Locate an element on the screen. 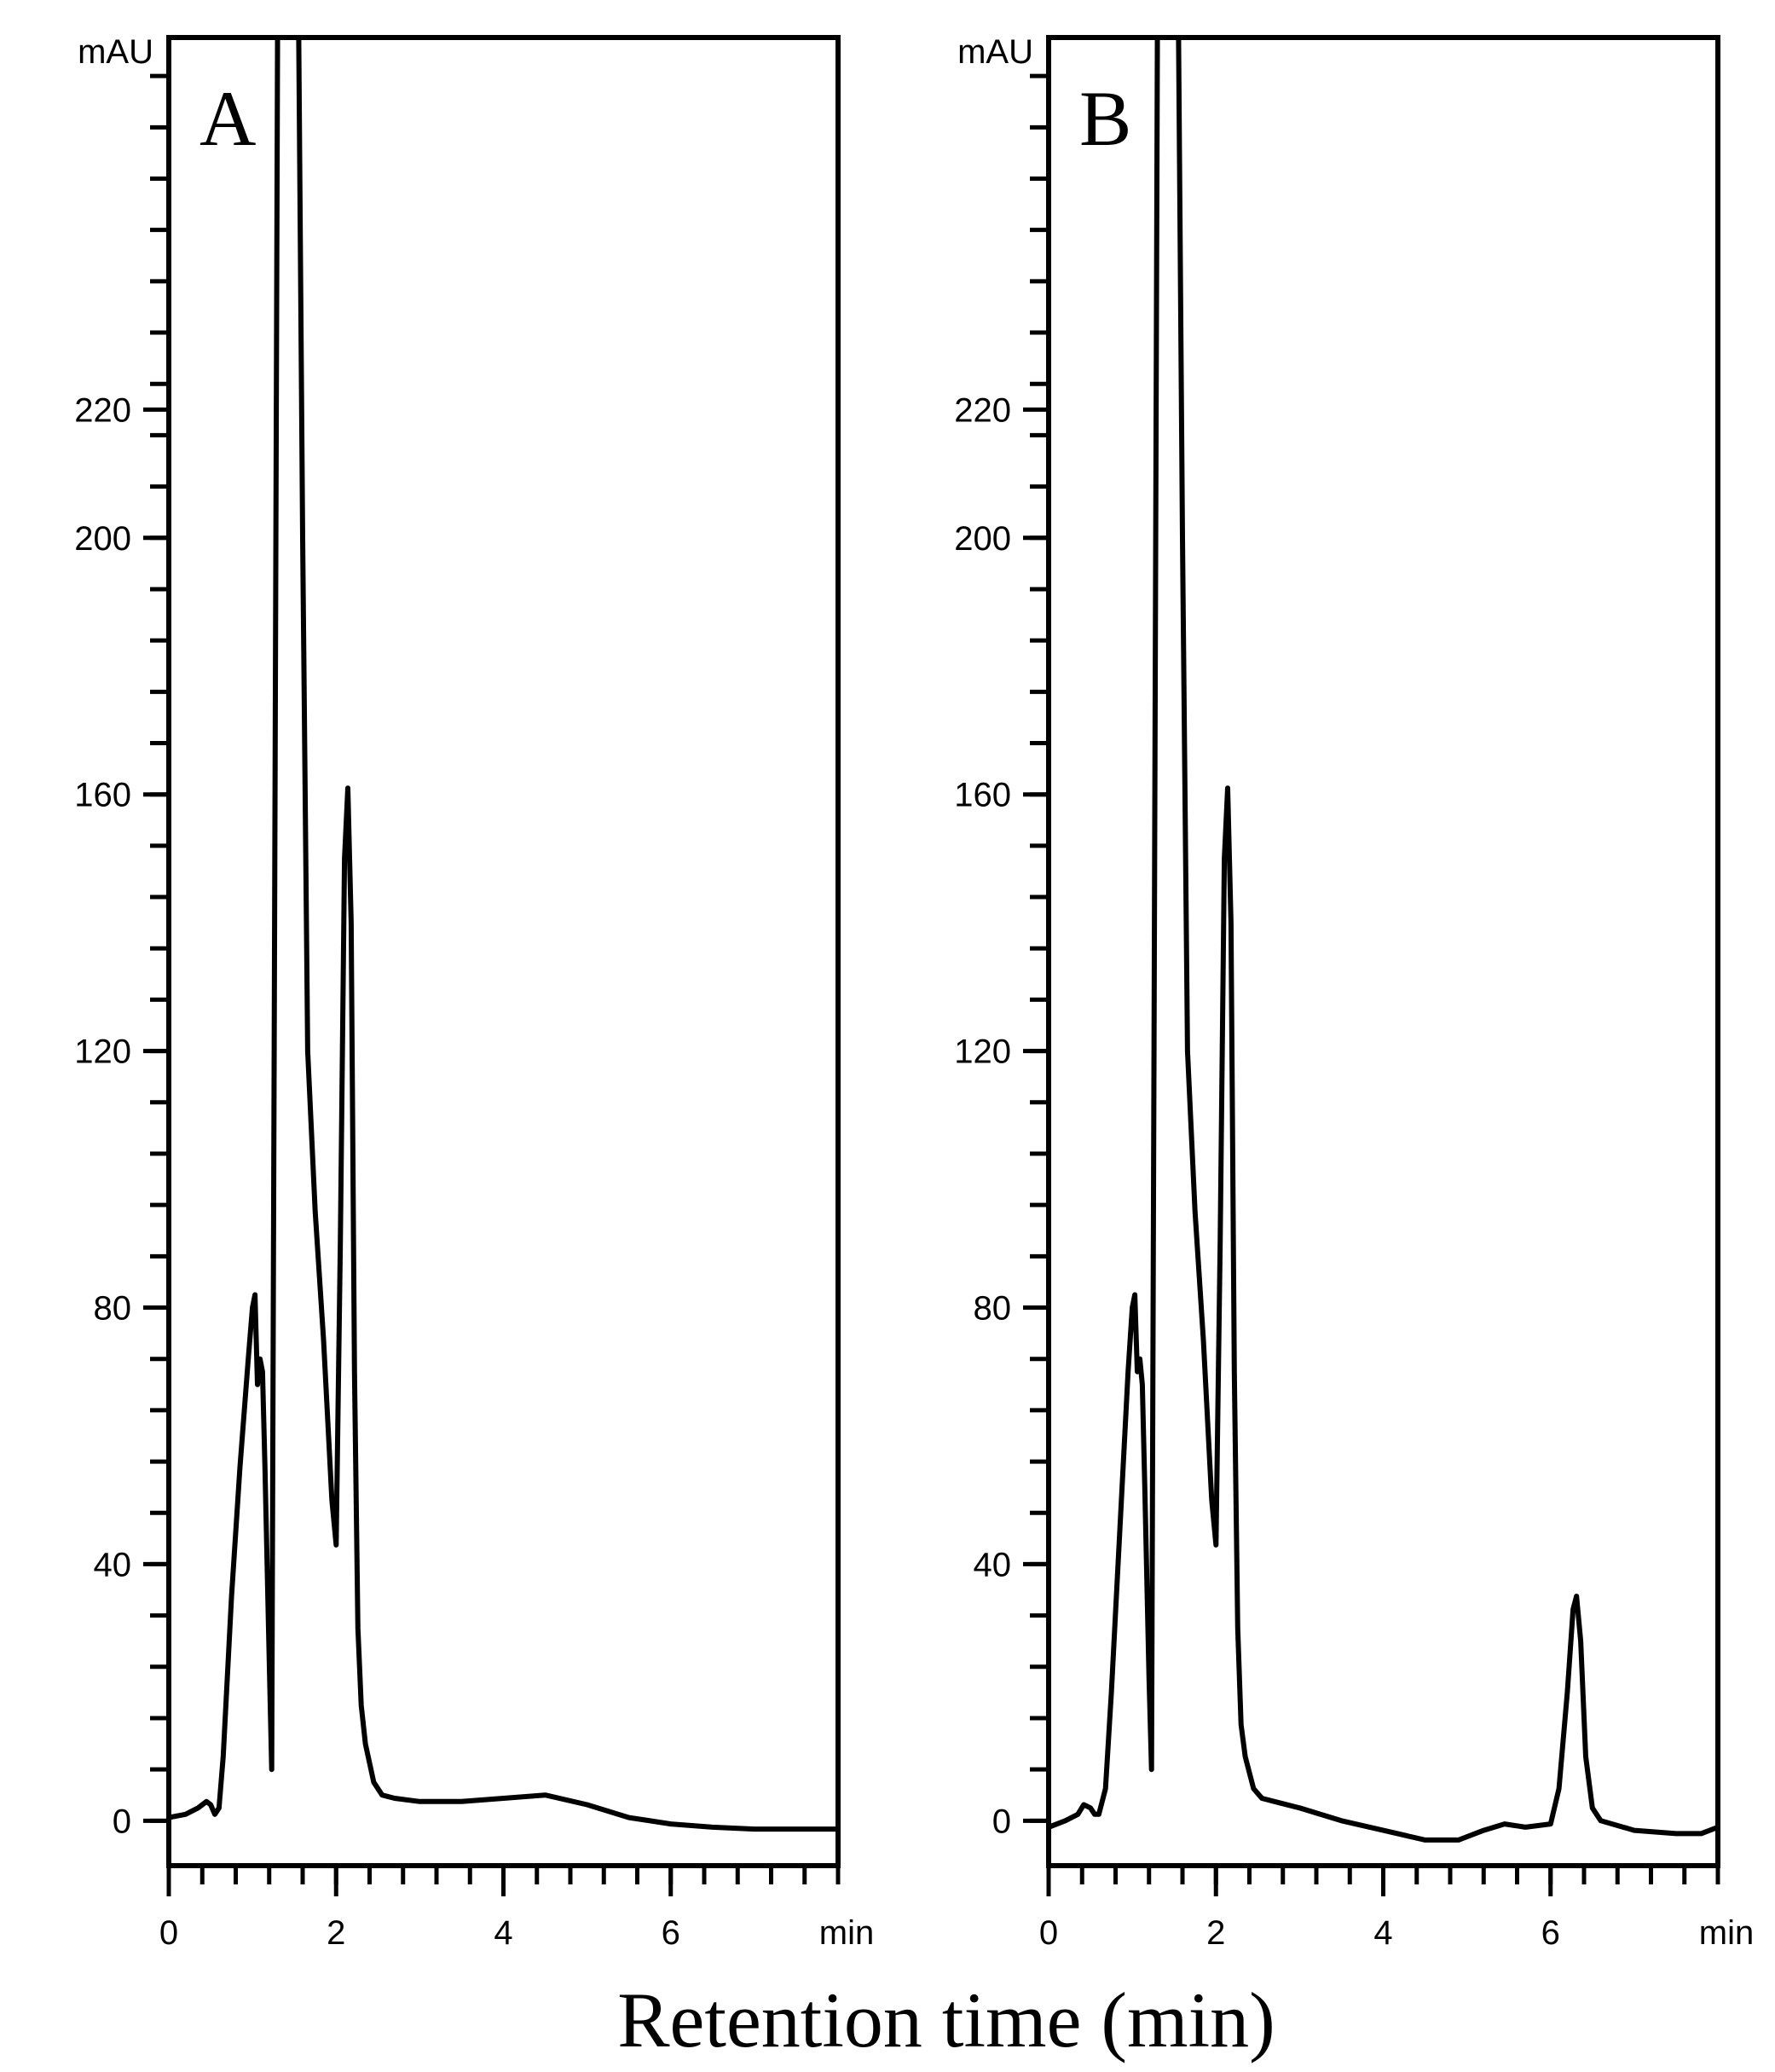 This screenshot has height=2072, width=1775. panel-letter: B is located at coordinates (1105, 118).